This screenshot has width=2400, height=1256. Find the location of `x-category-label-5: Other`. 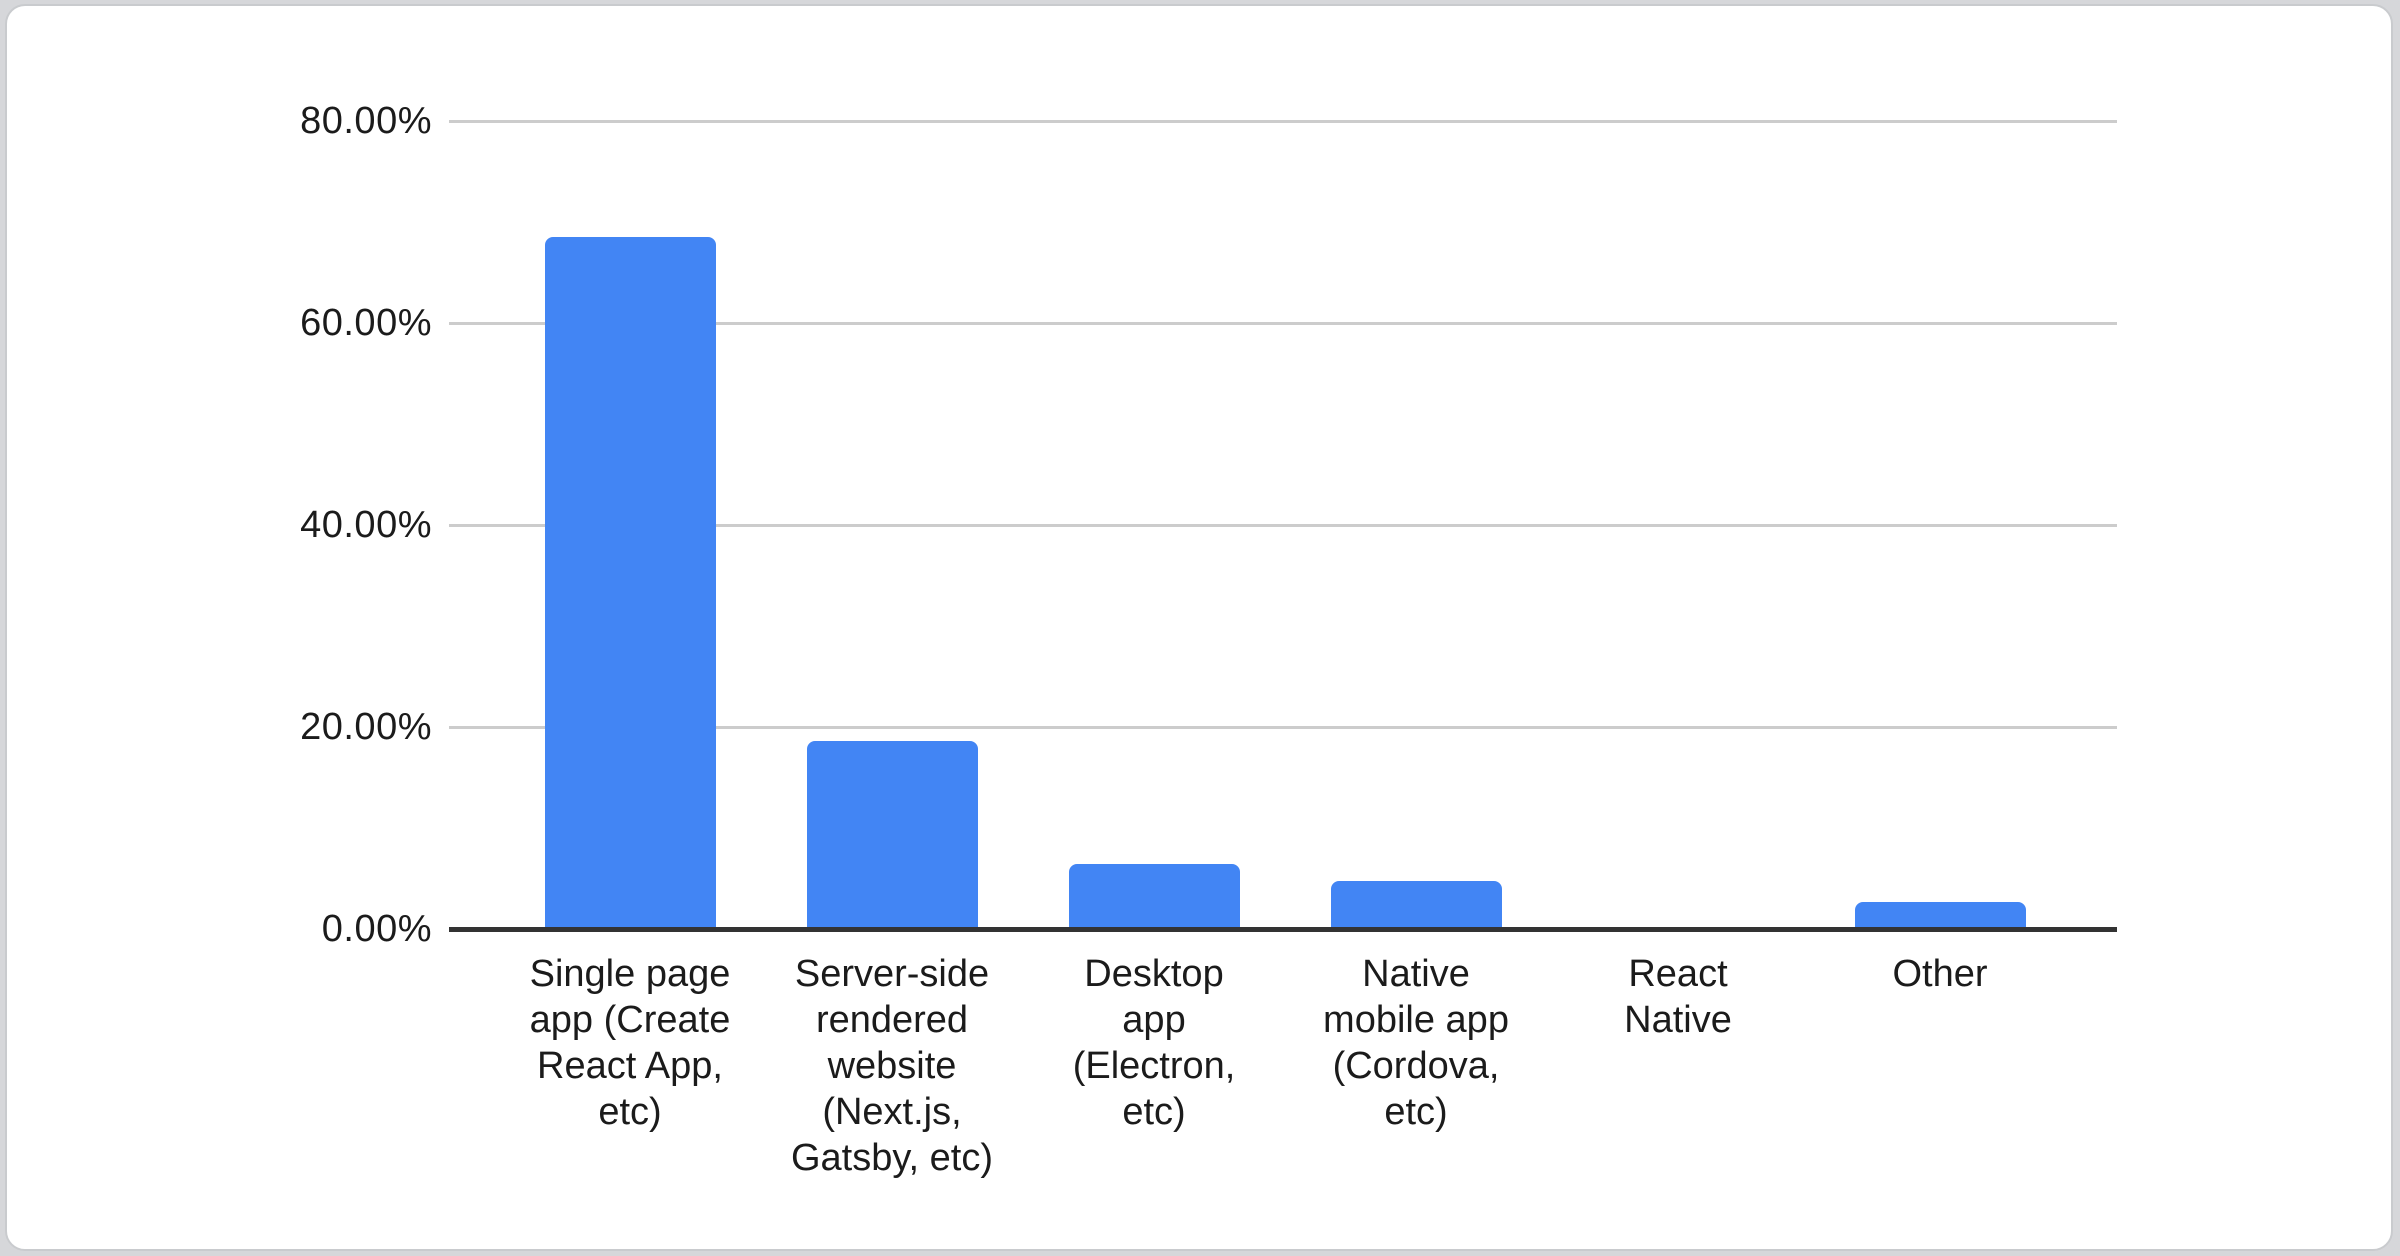

x-category-label-5: Other is located at coordinates (1940, 974).